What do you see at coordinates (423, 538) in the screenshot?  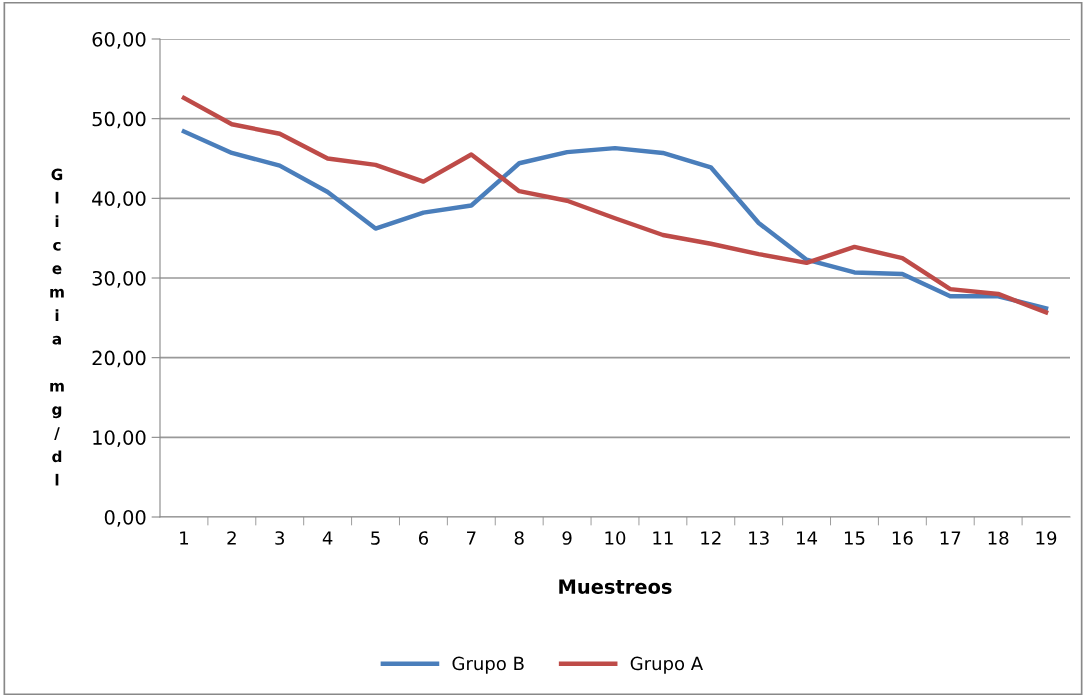 I see `x-tick-label: 6` at bounding box center [423, 538].